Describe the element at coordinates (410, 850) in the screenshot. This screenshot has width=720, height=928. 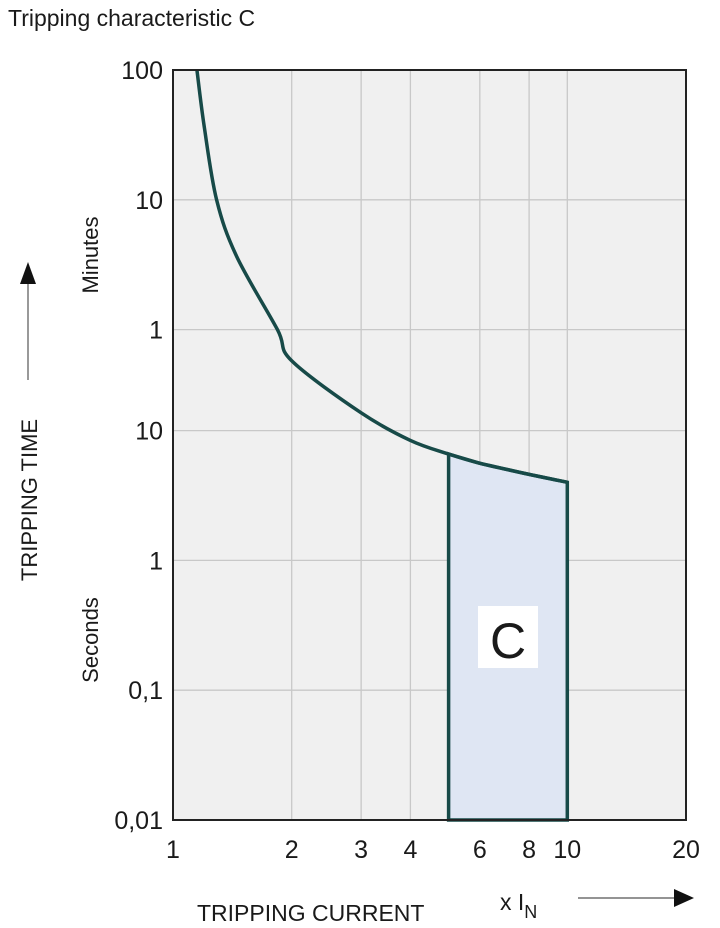
I see `x-tick-label: 4` at that location.